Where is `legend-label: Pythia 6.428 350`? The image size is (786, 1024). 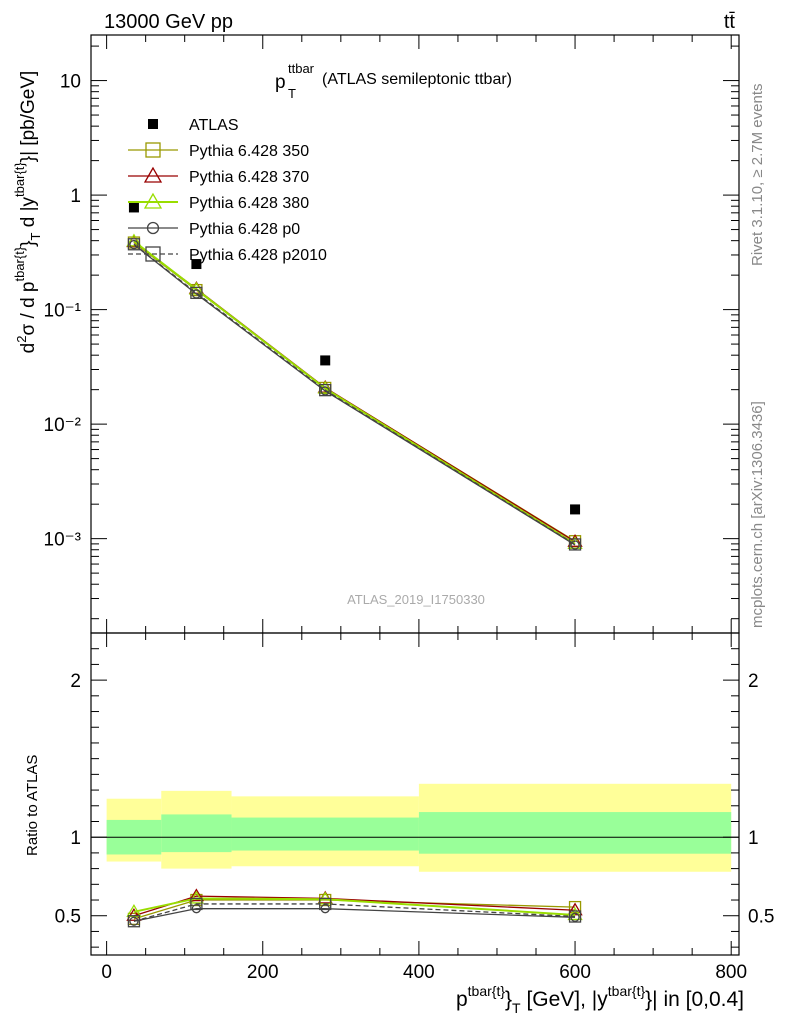 legend-label: Pythia 6.428 350 is located at coordinates (249, 151).